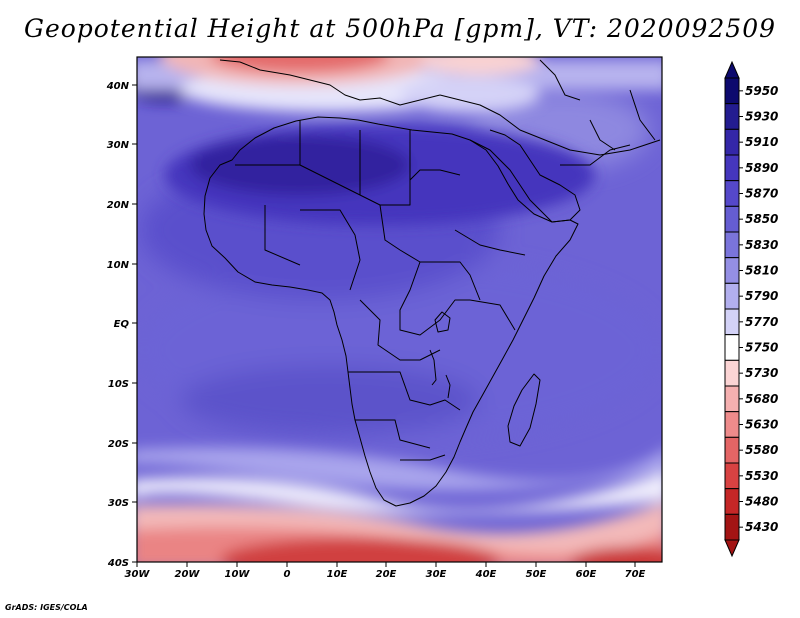 The image size is (800, 618). I want to click on y-tick-label: EQ, so click(122, 324).